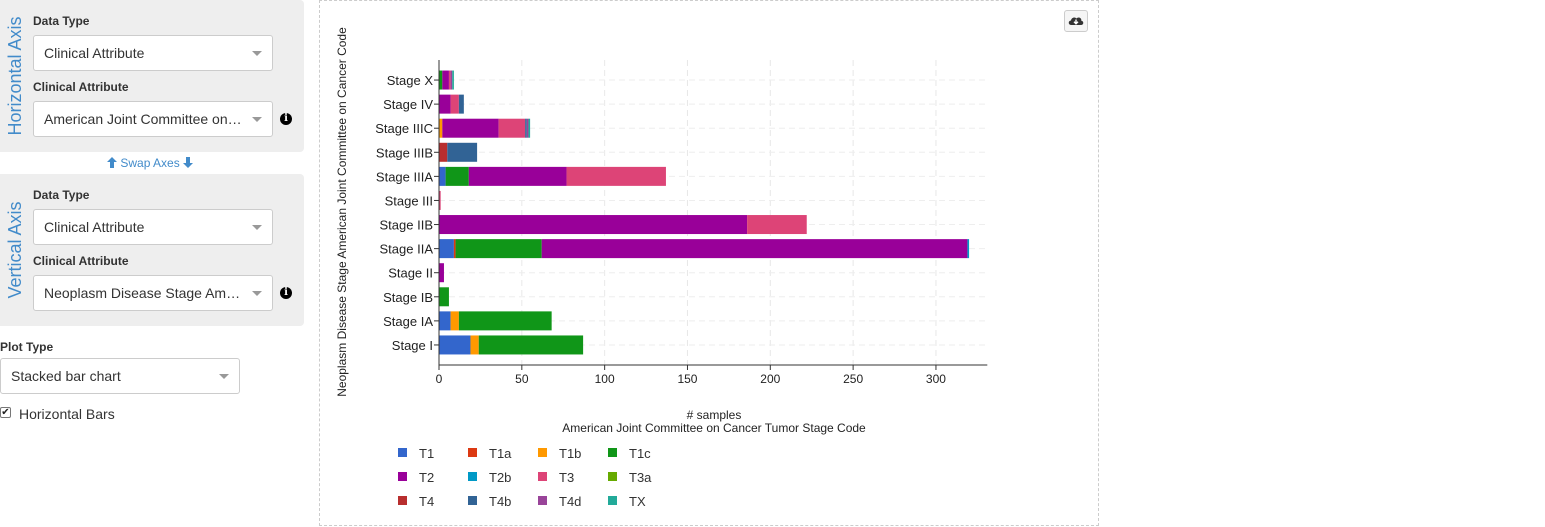 This screenshot has width=1545, height=527. I want to click on arrow-up-icon, so click(112, 162).